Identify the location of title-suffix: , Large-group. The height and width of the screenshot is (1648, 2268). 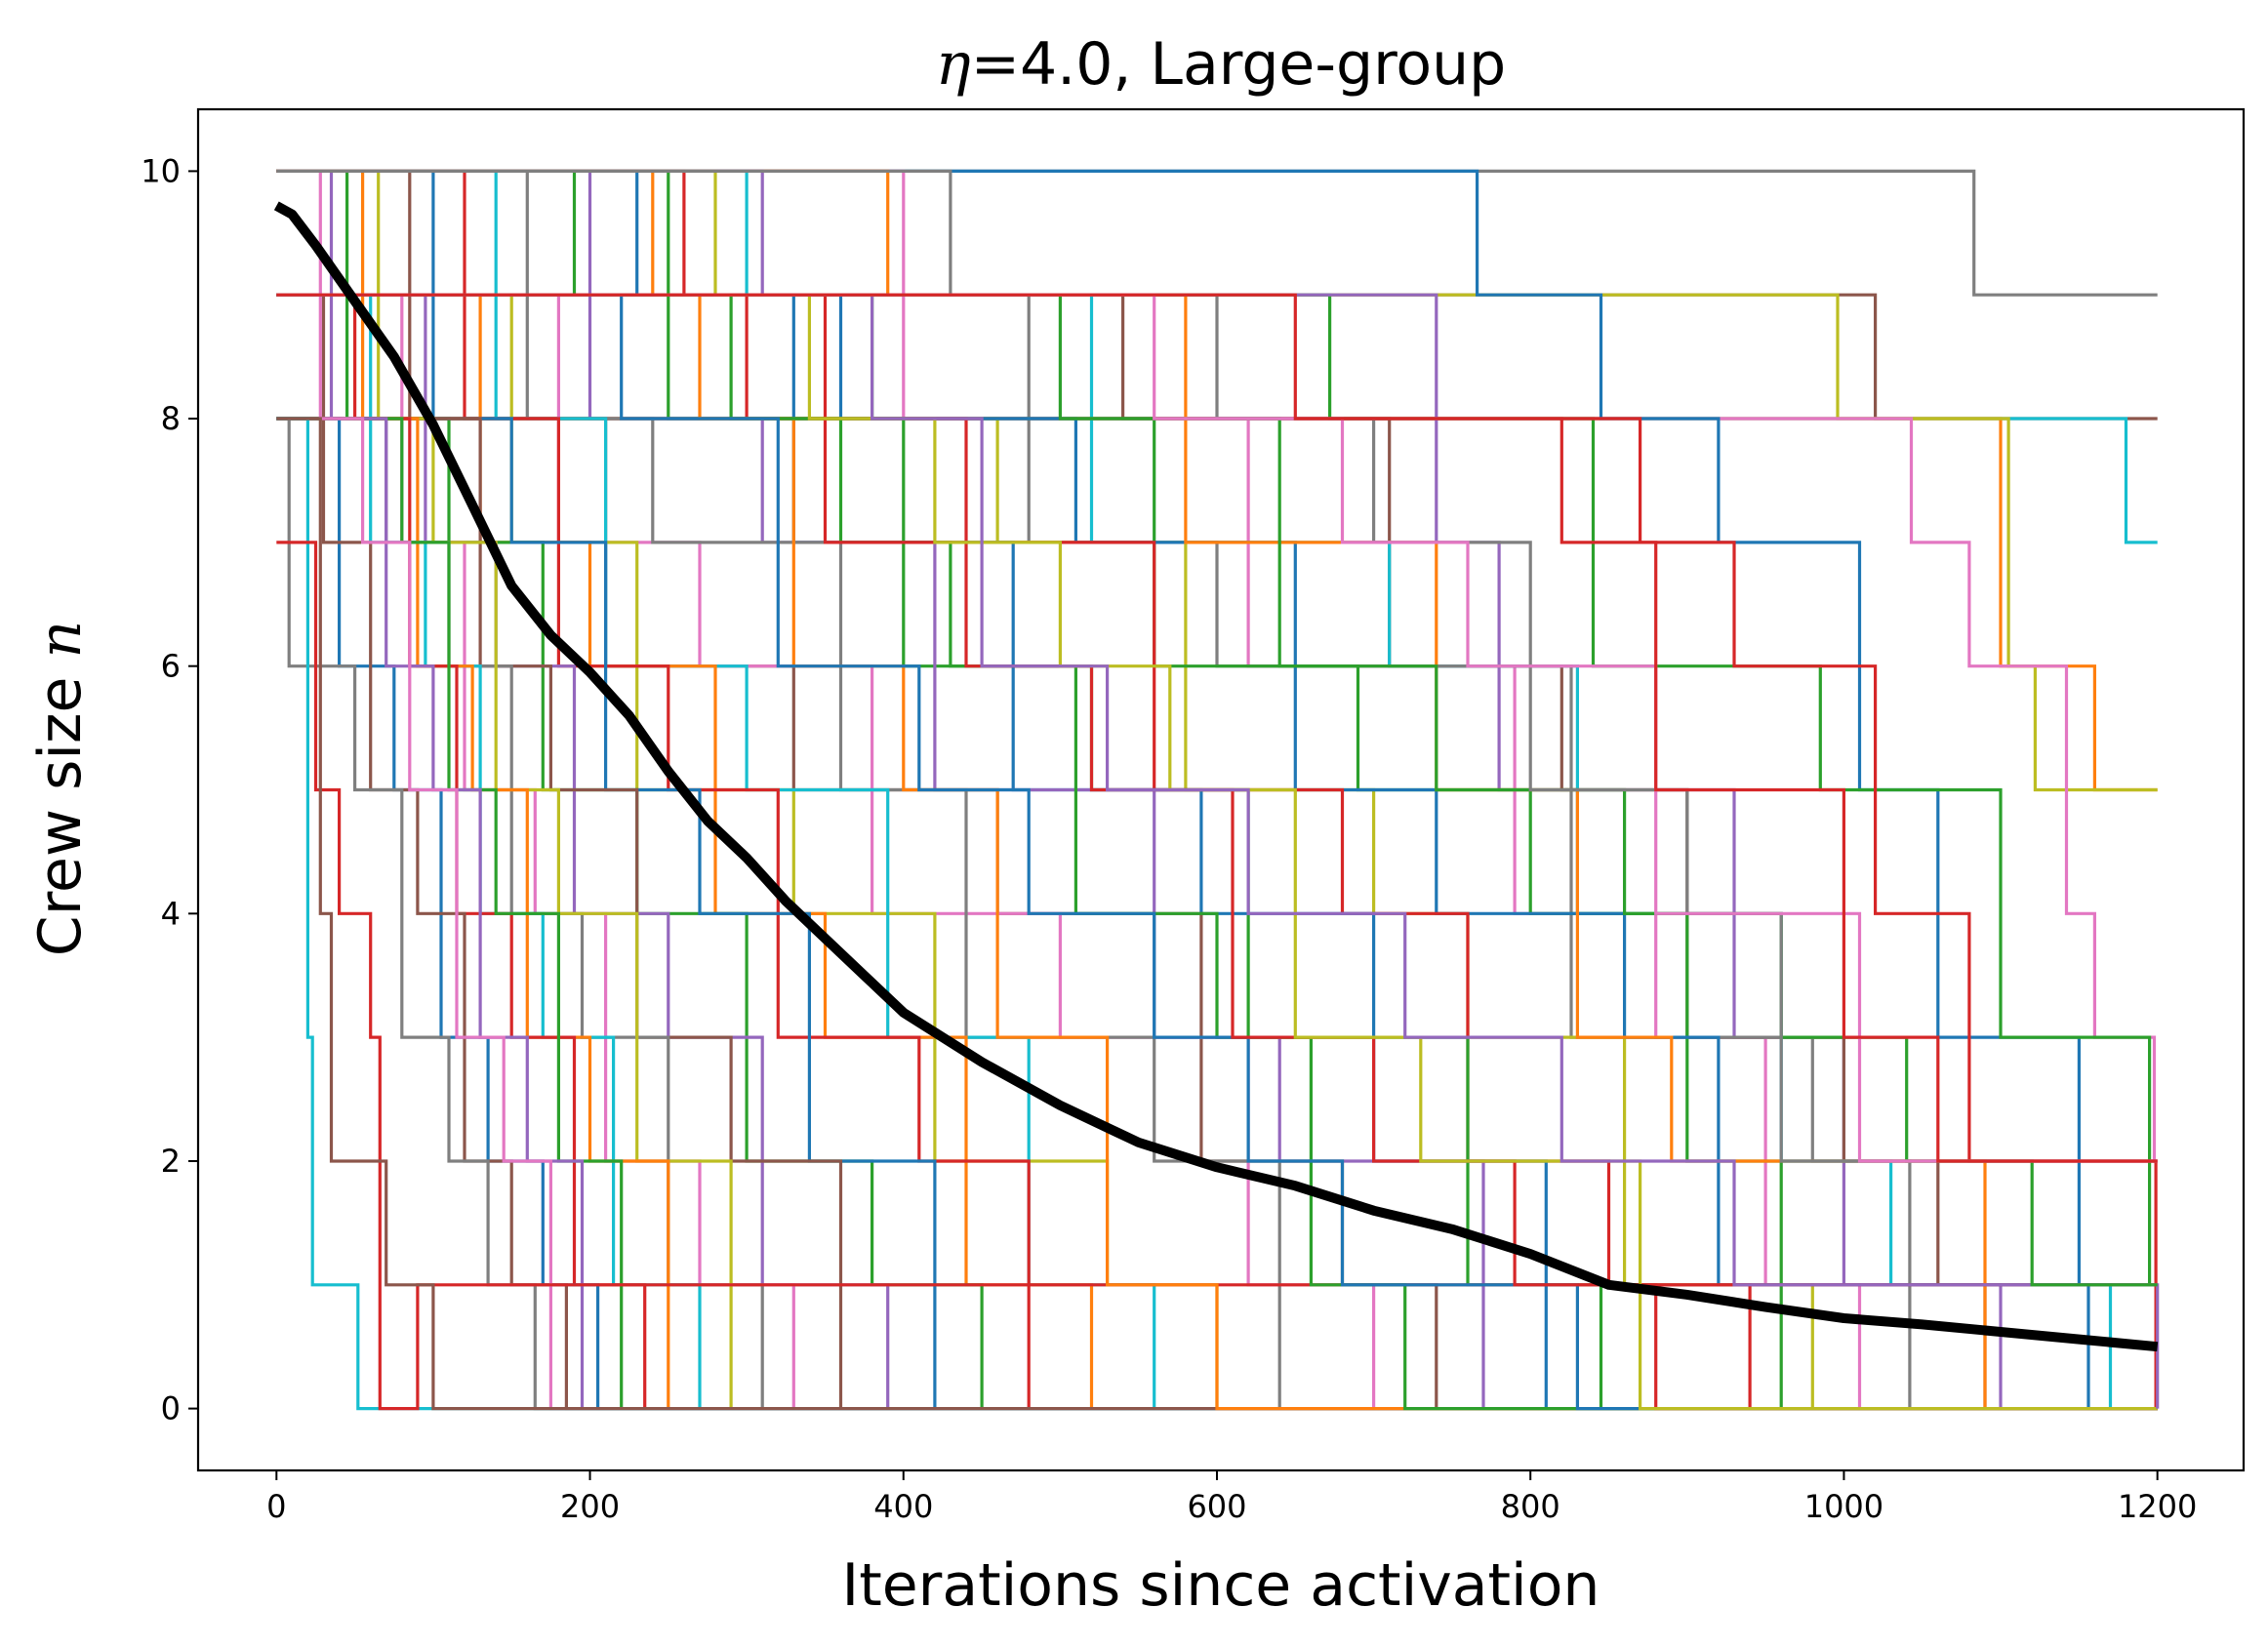
(1310, 64).